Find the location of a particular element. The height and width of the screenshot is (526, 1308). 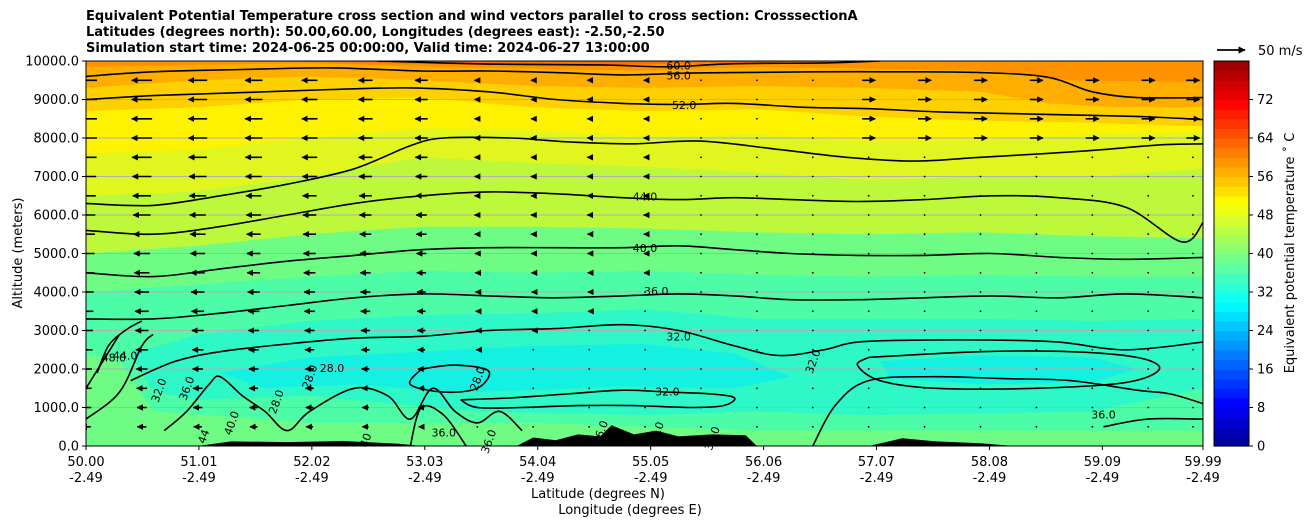

x-tick-label-lat: 53.03 is located at coordinates (424, 462).